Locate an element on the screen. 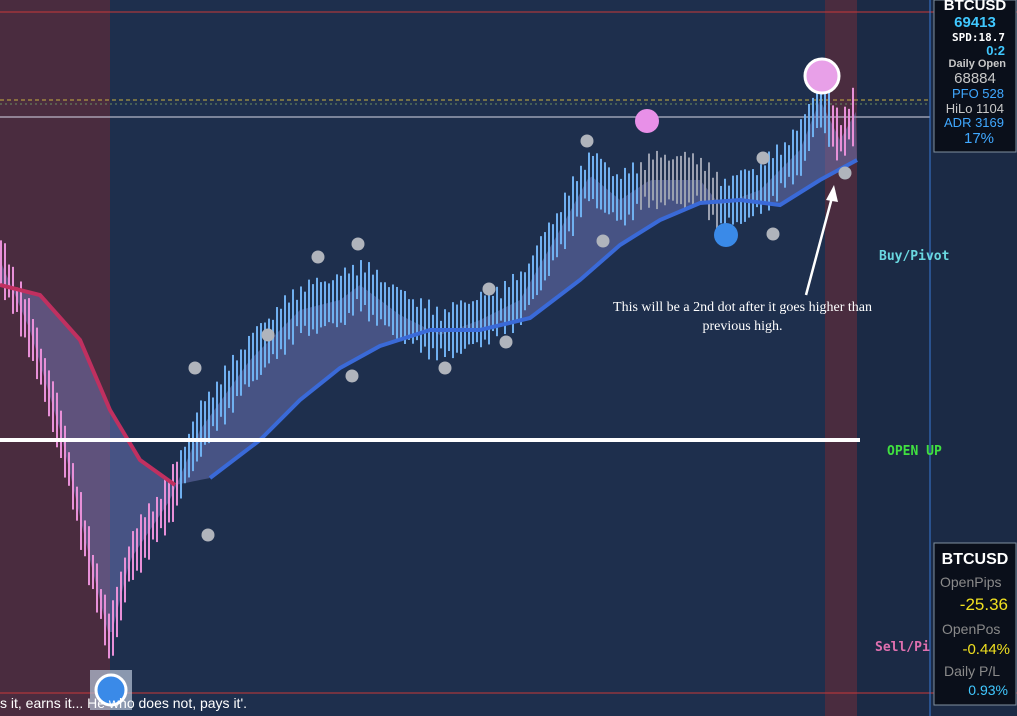 This screenshot has height=716, width=1017. sell-pivot-label: Sell/Pi is located at coordinates (902, 647).